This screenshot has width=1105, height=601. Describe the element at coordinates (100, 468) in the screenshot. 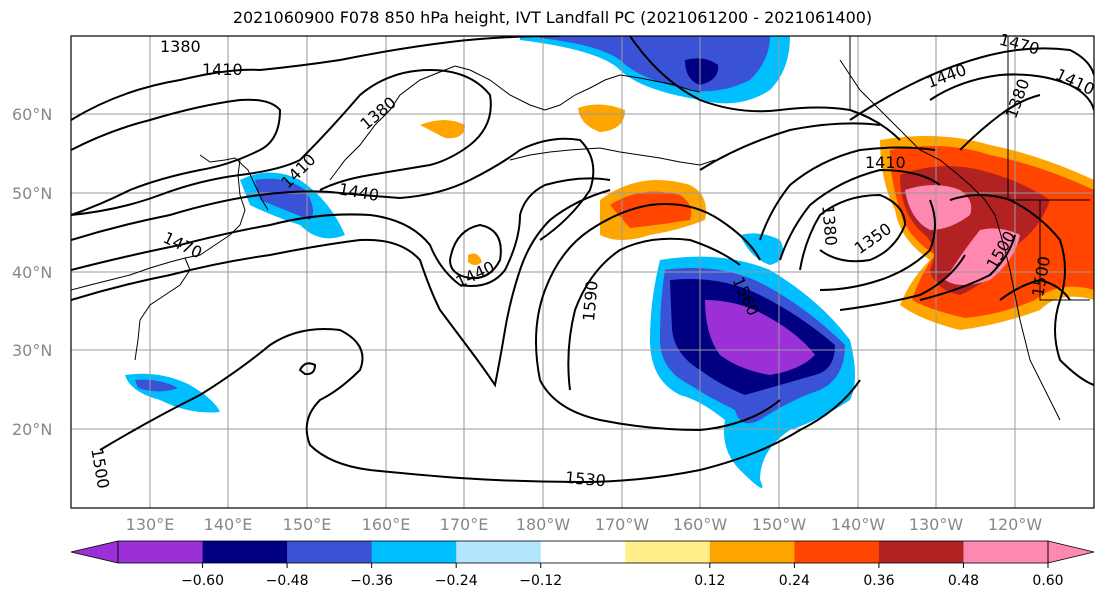

I see `contour-label: 1500` at that location.